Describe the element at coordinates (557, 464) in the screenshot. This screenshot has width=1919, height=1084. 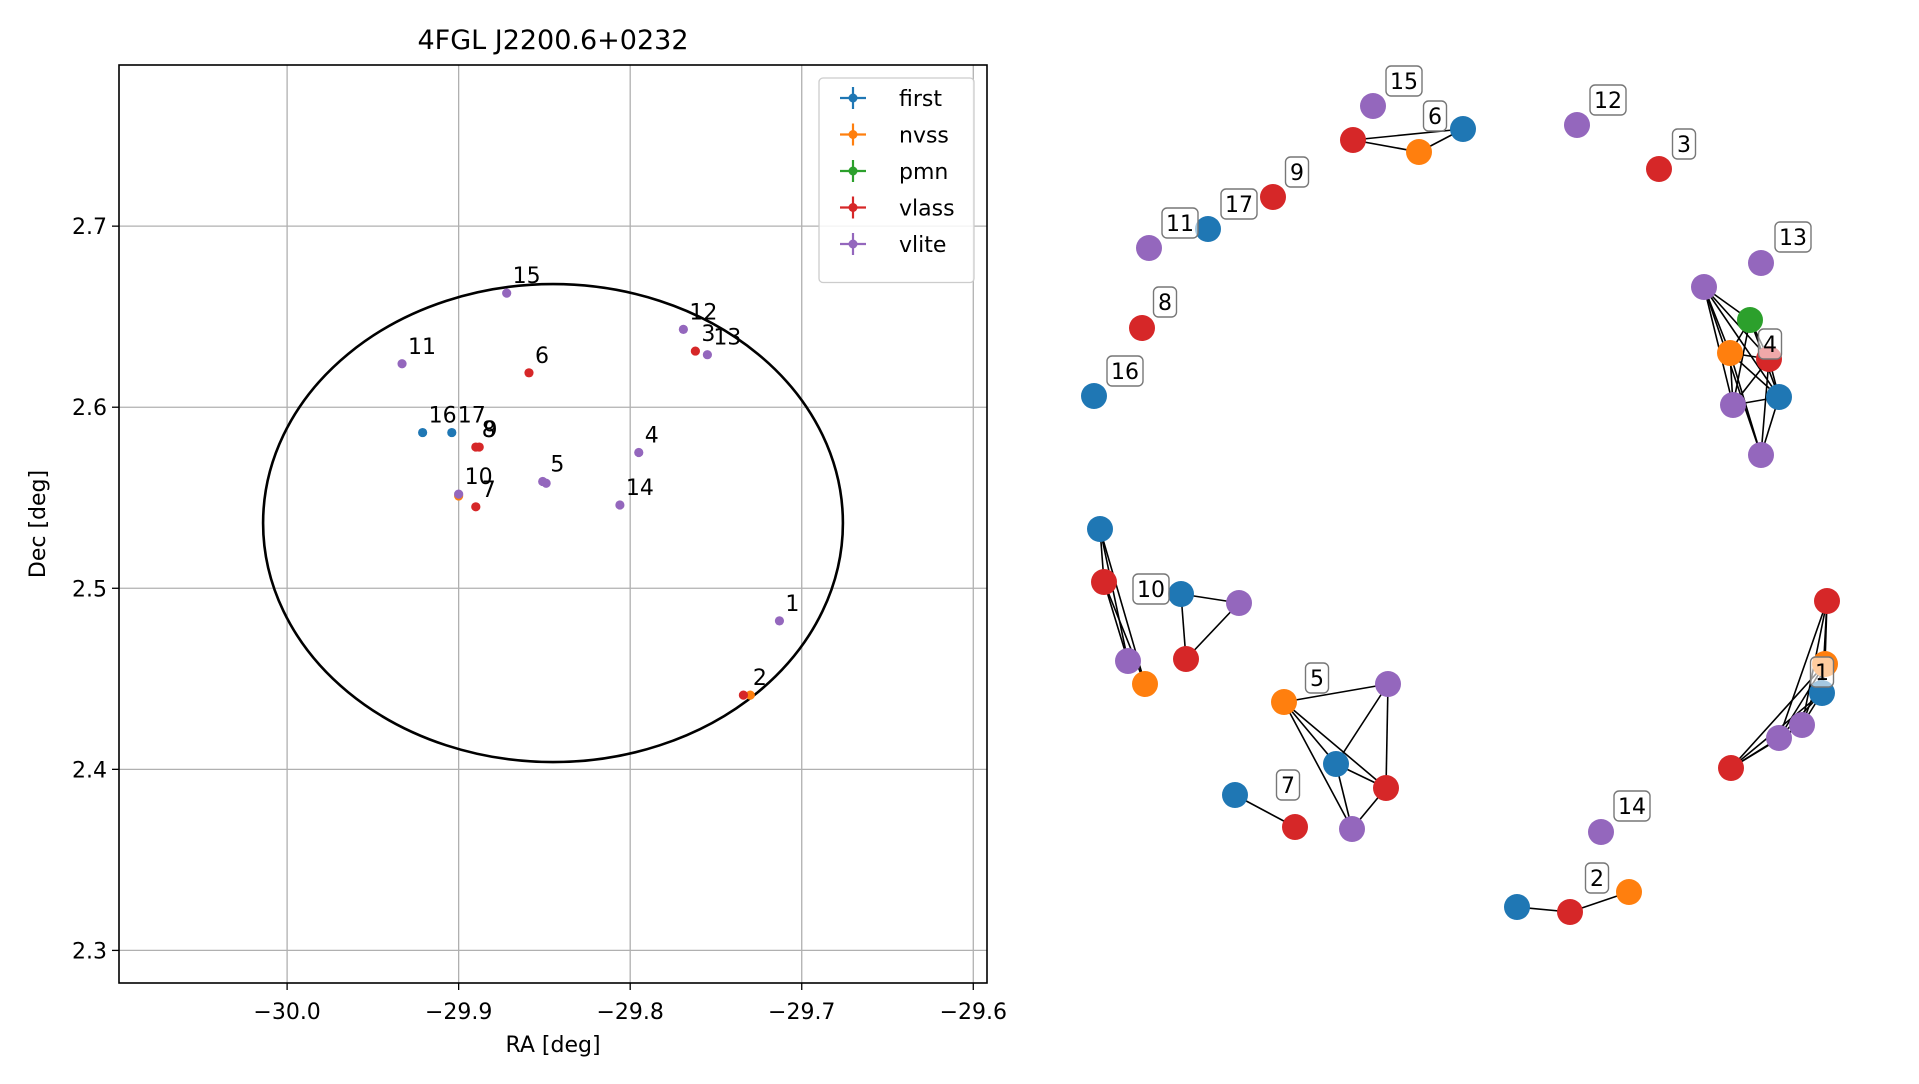
I see `point-annotation: 5` at that location.